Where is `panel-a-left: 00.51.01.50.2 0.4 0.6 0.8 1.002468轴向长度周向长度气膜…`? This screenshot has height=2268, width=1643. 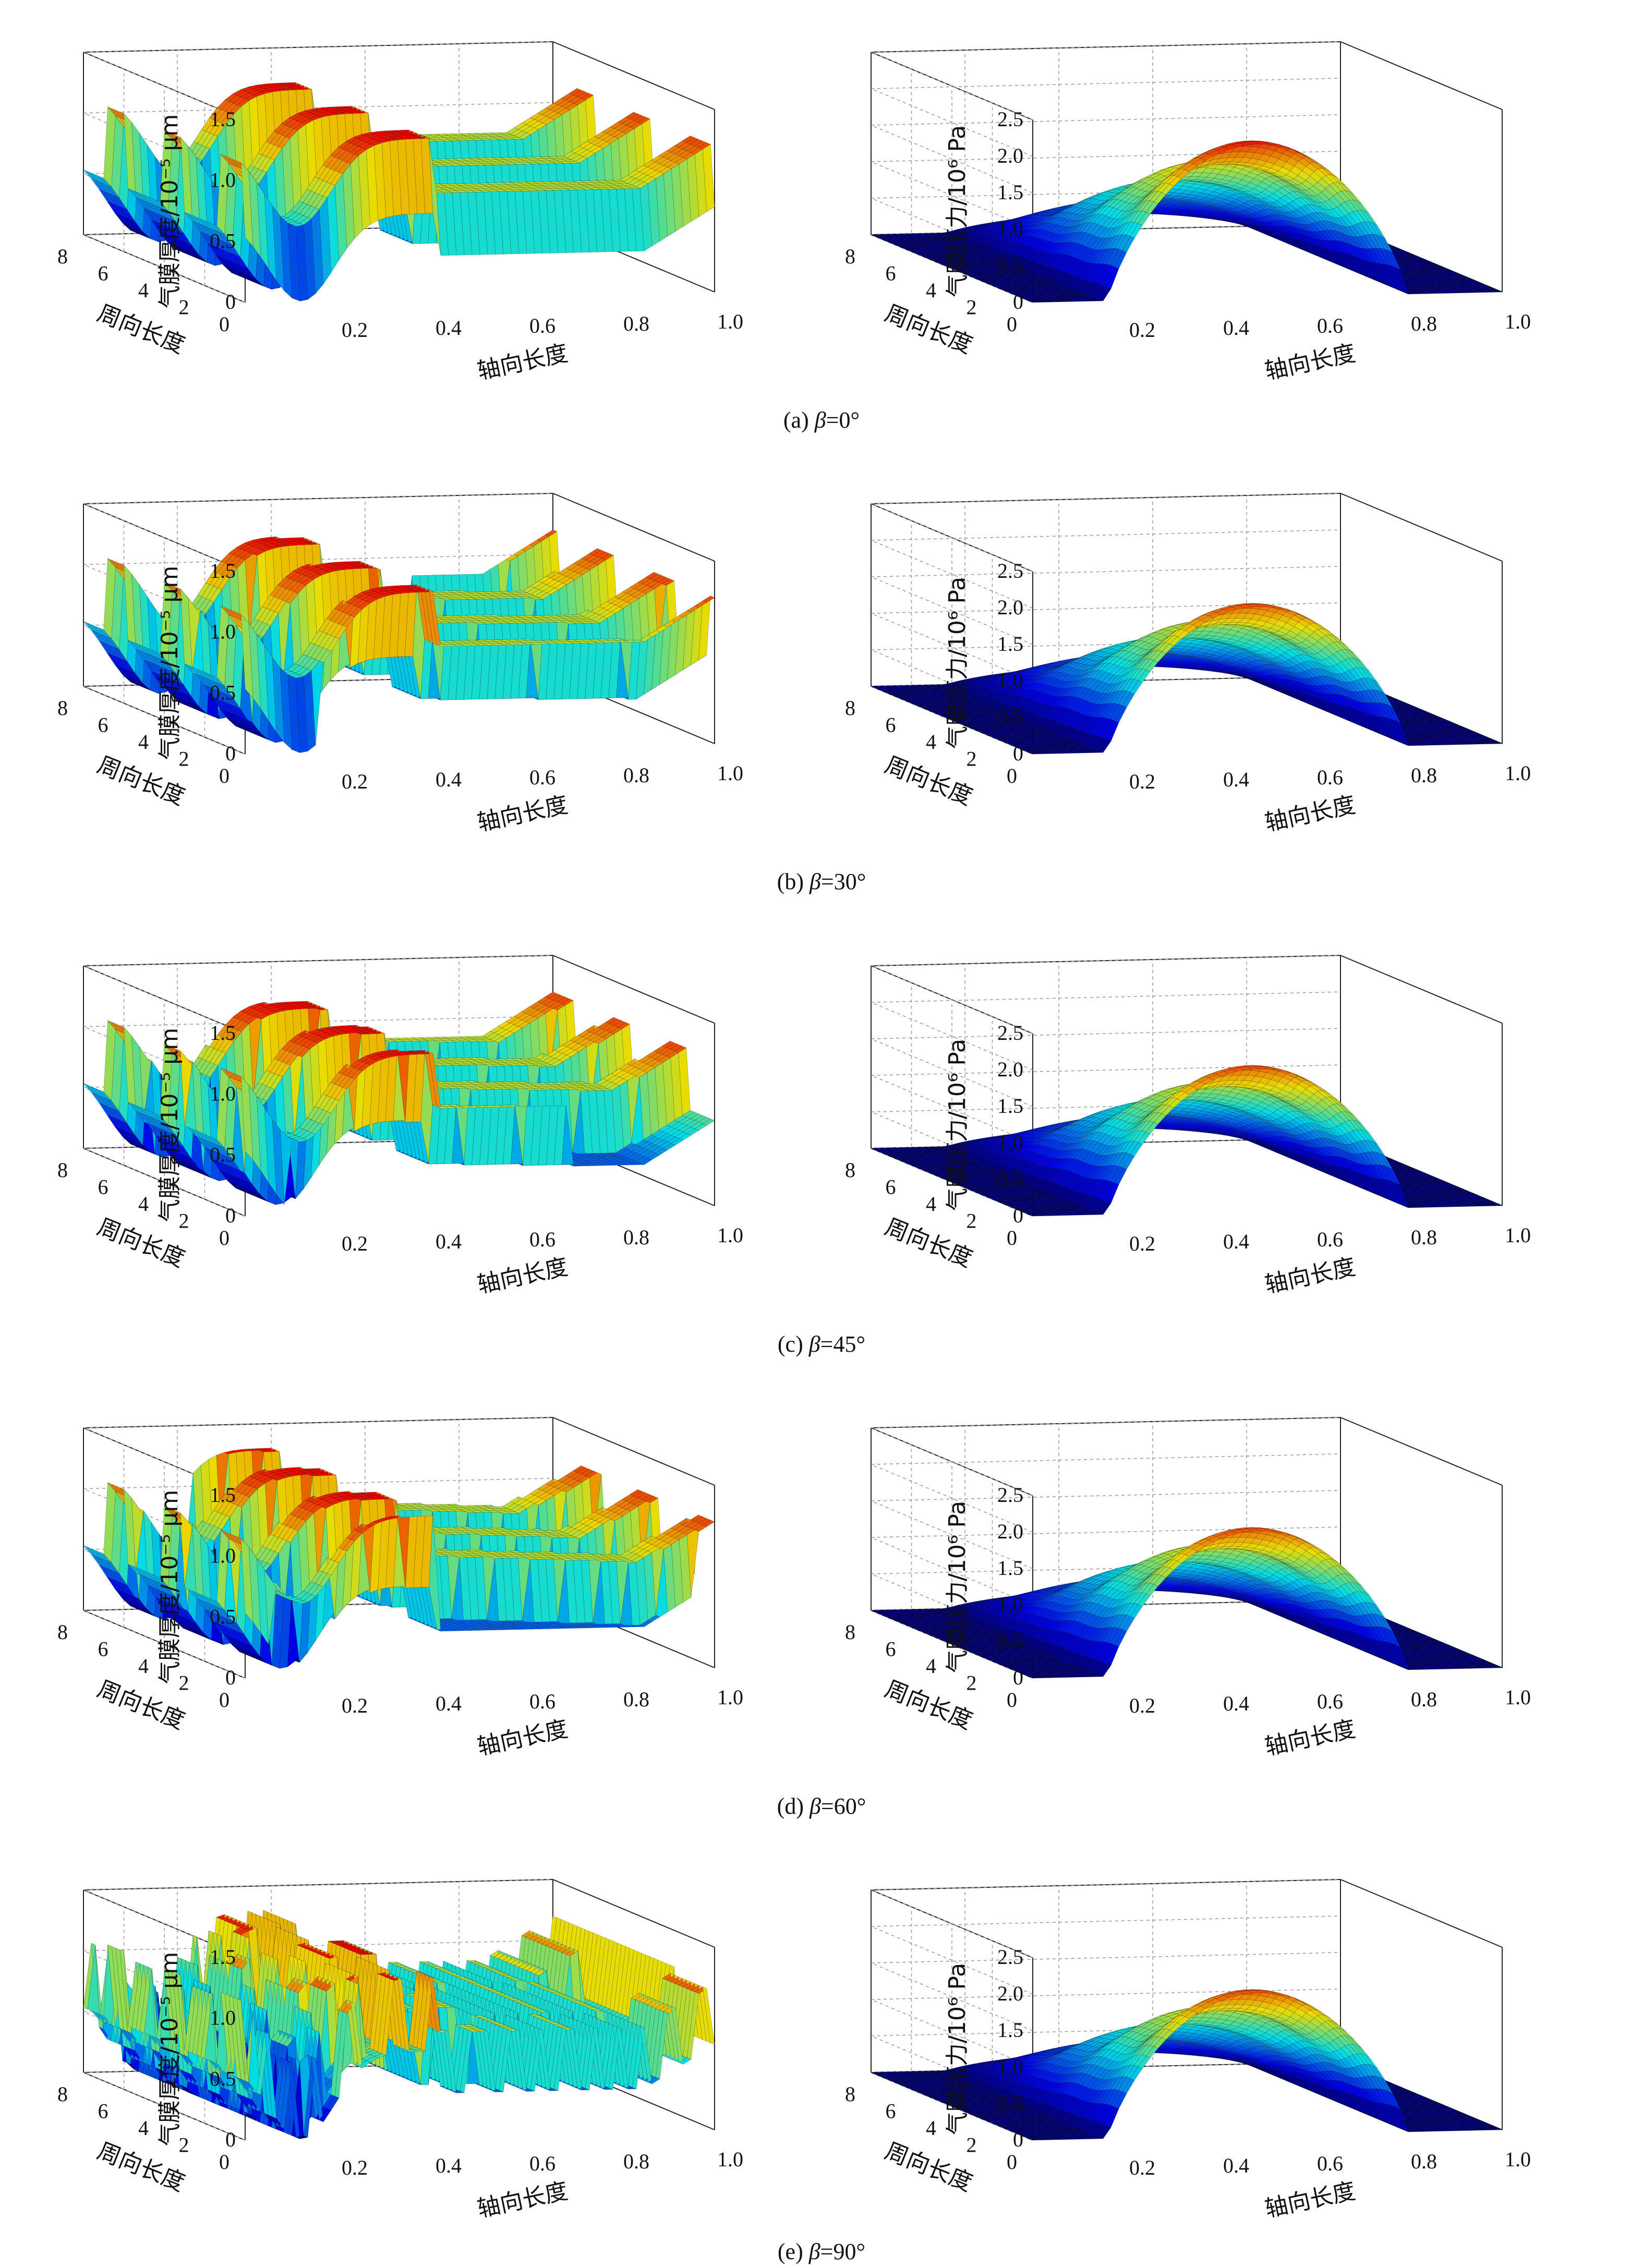 panel-a-left: 00.51.01.50.2 0.4 0.6 0.8 1.002468轴向长度周向长度气膜… is located at coordinates (400, 213).